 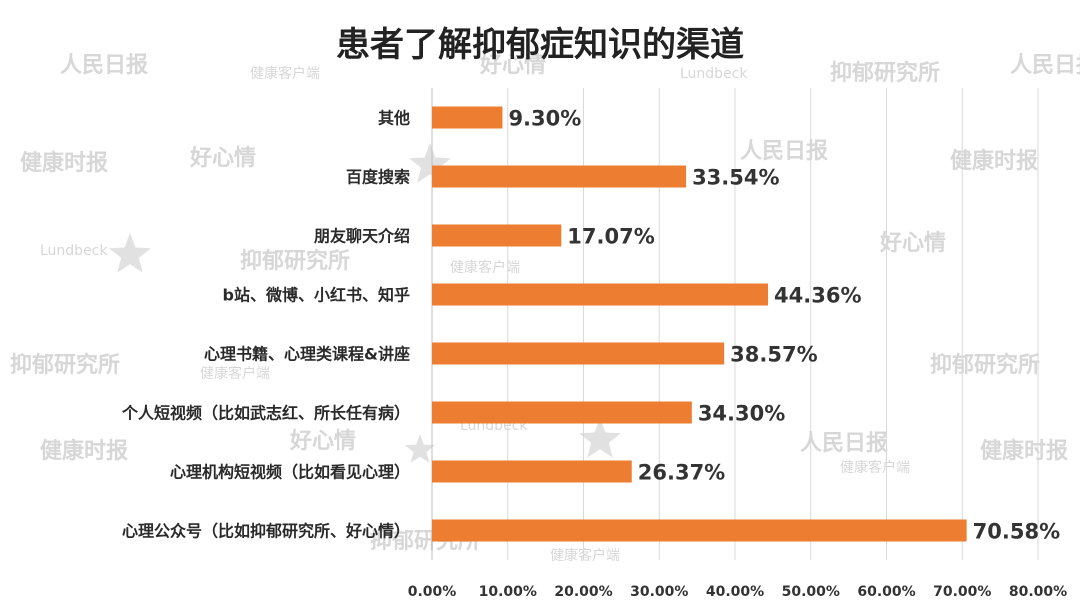 What do you see at coordinates (811, 592) in the screenshot?
I see `x-tick-label: 50.00%` at bounding box center [811, 592].